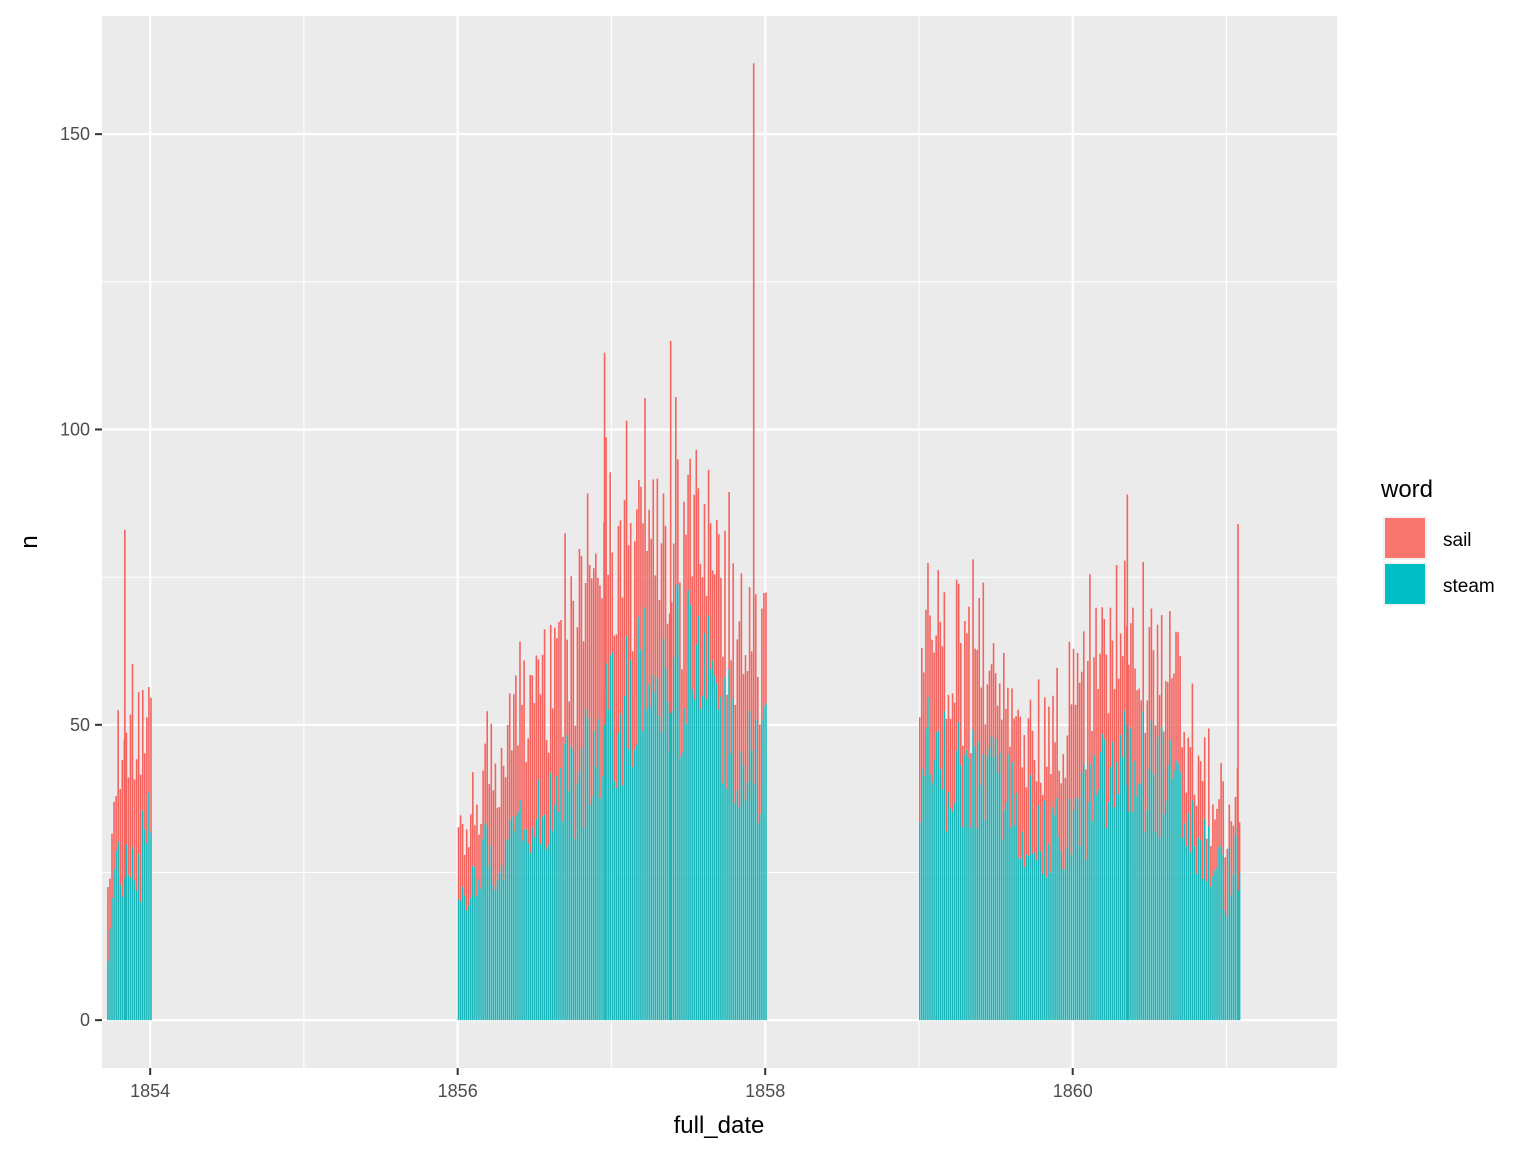  I want to click on x-tick-label: 1854, so click(150, 1091).